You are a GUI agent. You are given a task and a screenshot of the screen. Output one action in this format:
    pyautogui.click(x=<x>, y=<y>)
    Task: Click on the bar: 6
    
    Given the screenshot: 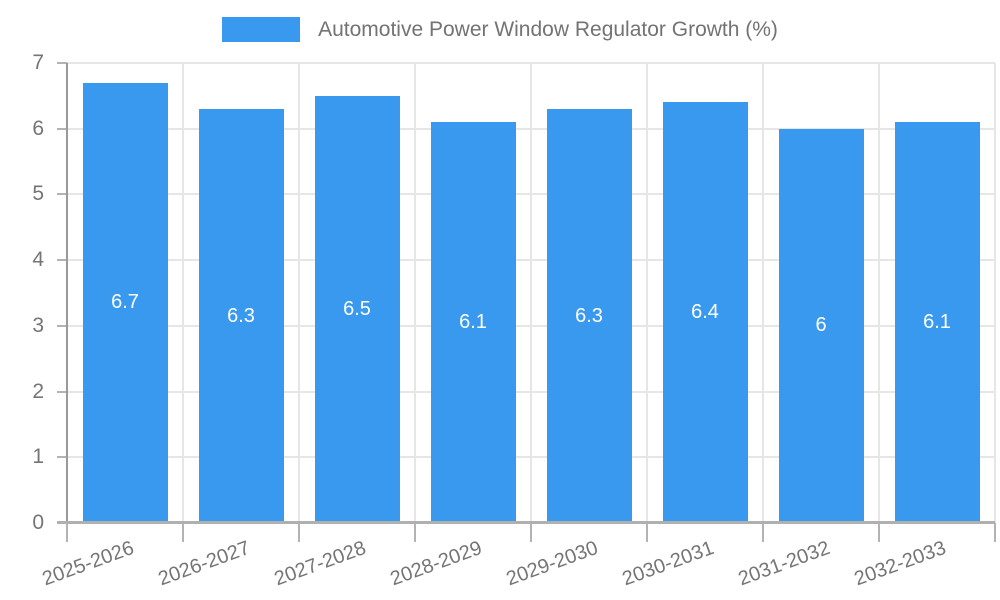 What is the action you would take?
    pyautogui.click(x=821, y=325)
    